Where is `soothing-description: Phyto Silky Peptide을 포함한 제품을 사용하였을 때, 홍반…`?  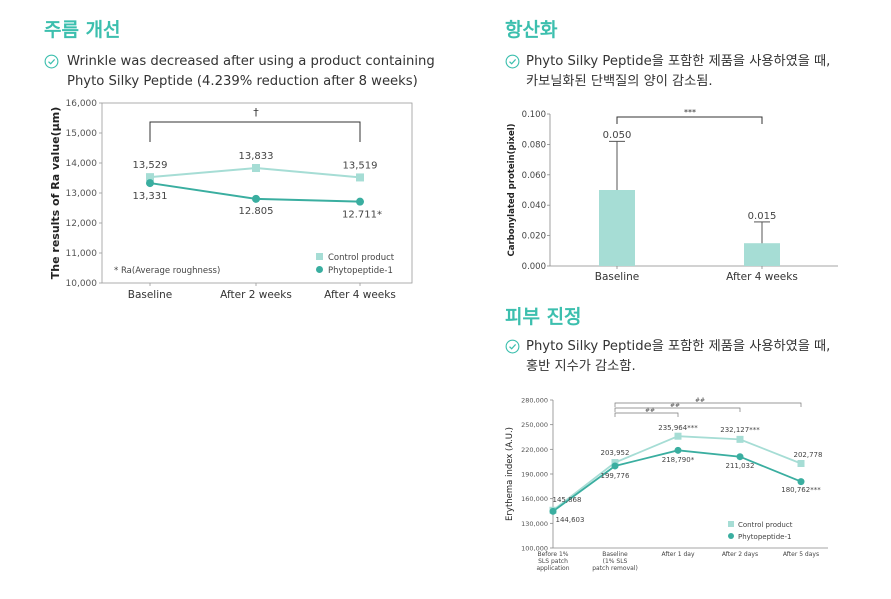 soothing-description: Phyto Silky Peptide을 포함한 제품을 사용하였을 때, 홍반… is located at coordinates (678, 357).